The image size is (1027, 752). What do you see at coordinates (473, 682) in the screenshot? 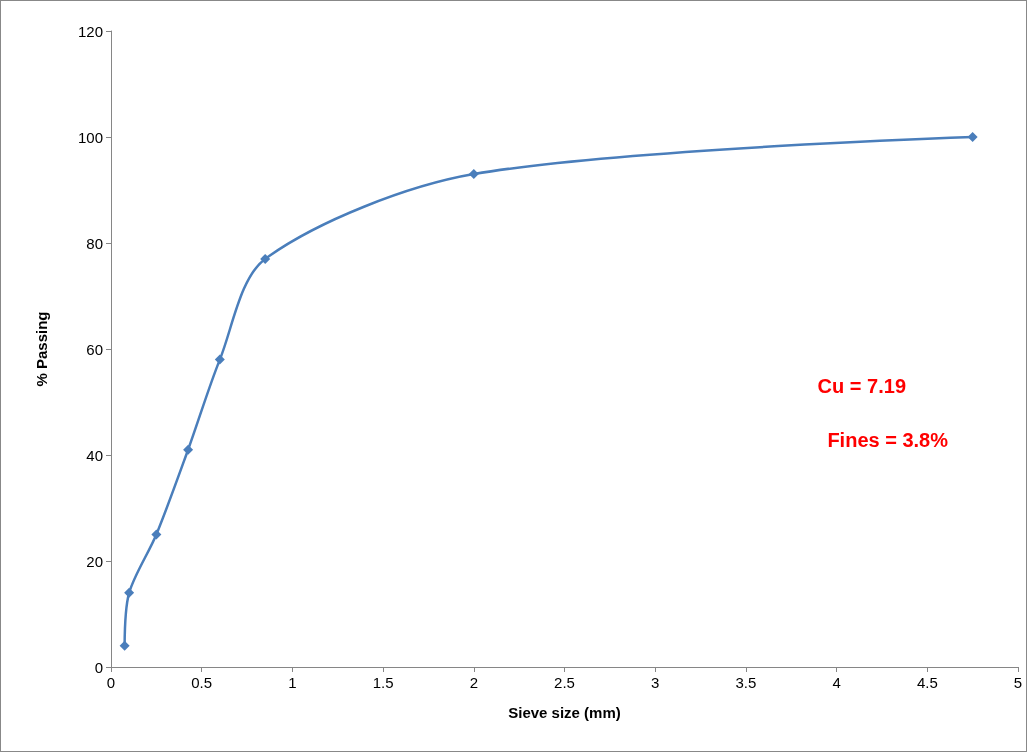
I see `x-tick-label: 2` at bounding box center [473, 682].